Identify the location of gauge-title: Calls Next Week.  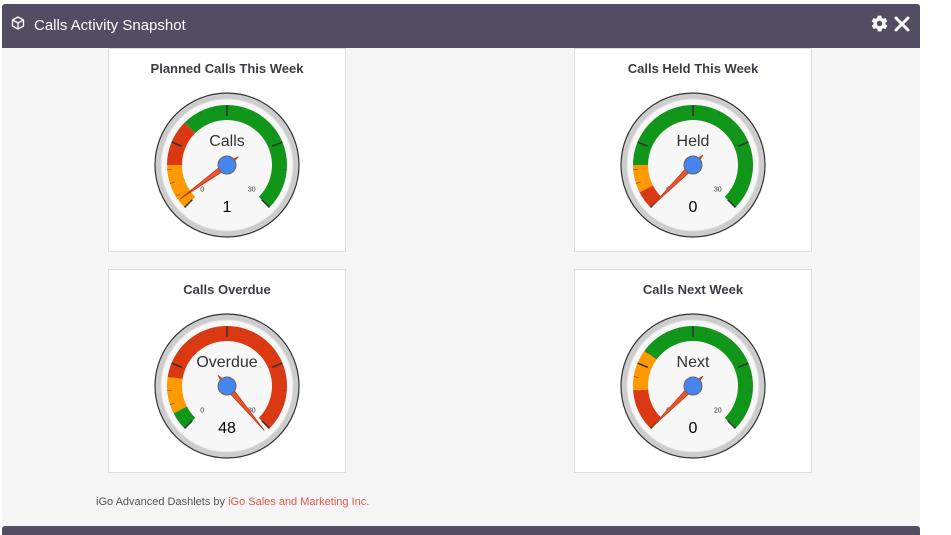
(693, 289).